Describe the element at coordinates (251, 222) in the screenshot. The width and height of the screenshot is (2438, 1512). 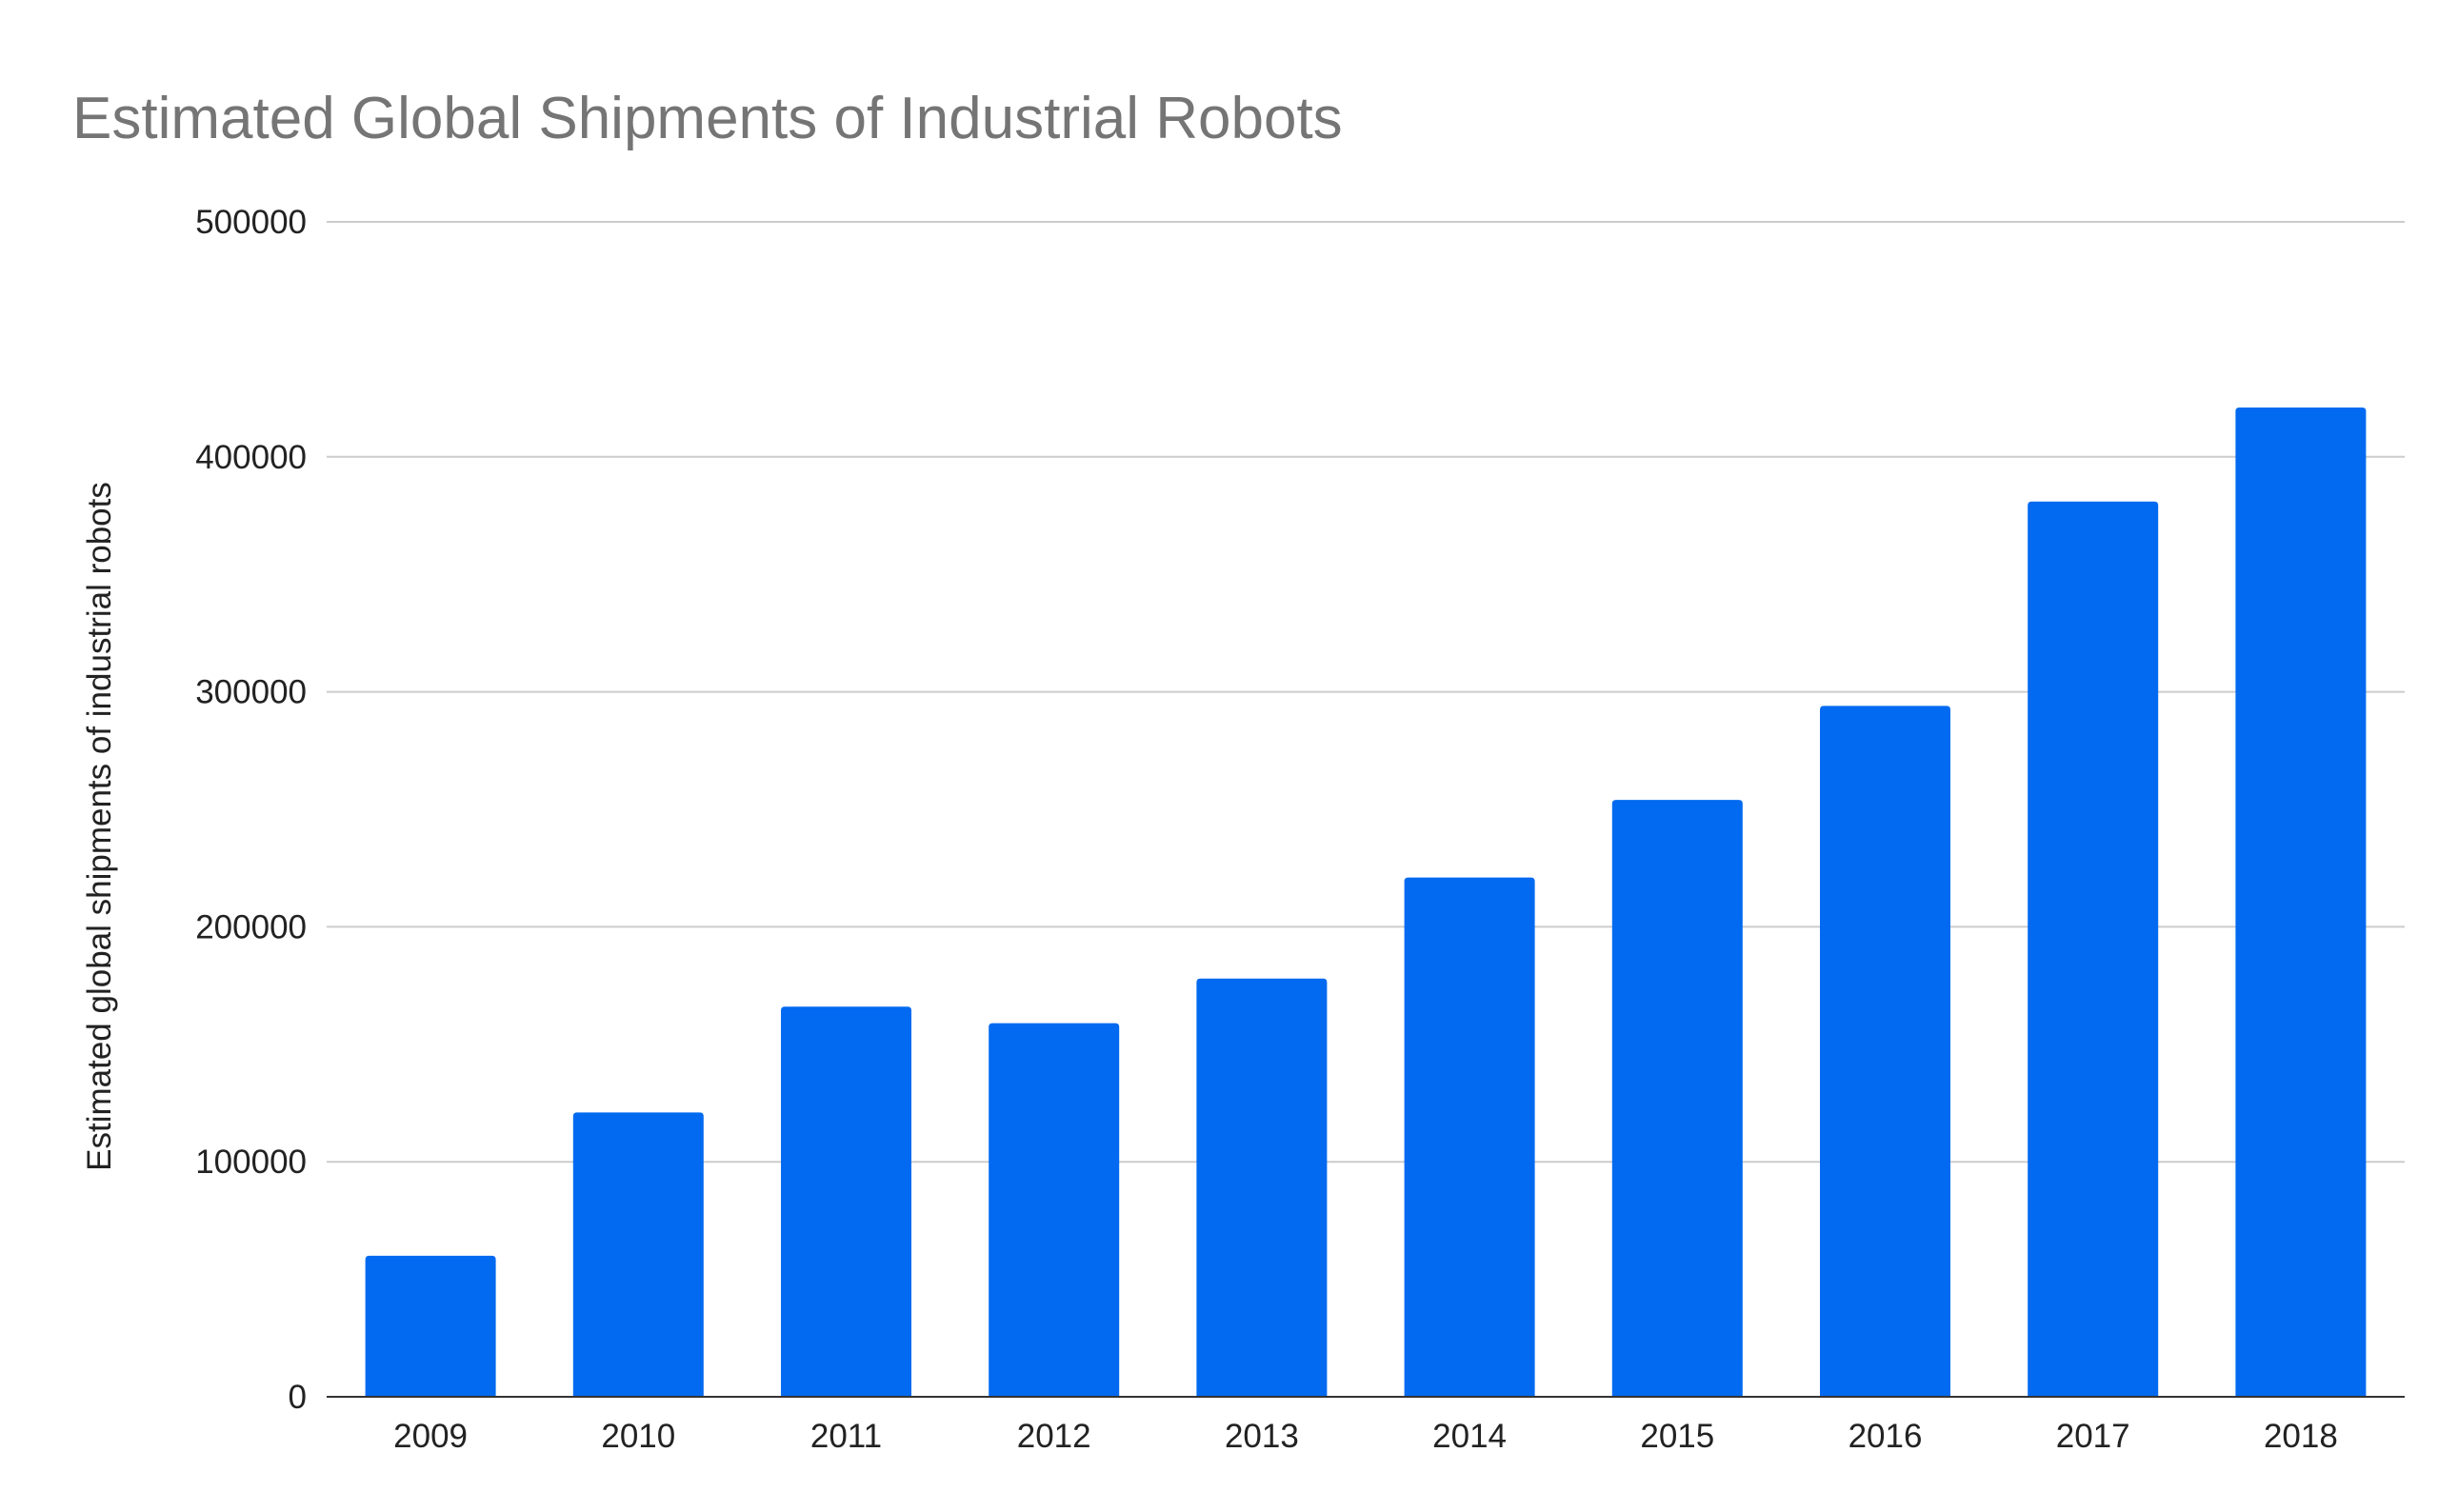
I see `y-tick-label: 500000` at that location.